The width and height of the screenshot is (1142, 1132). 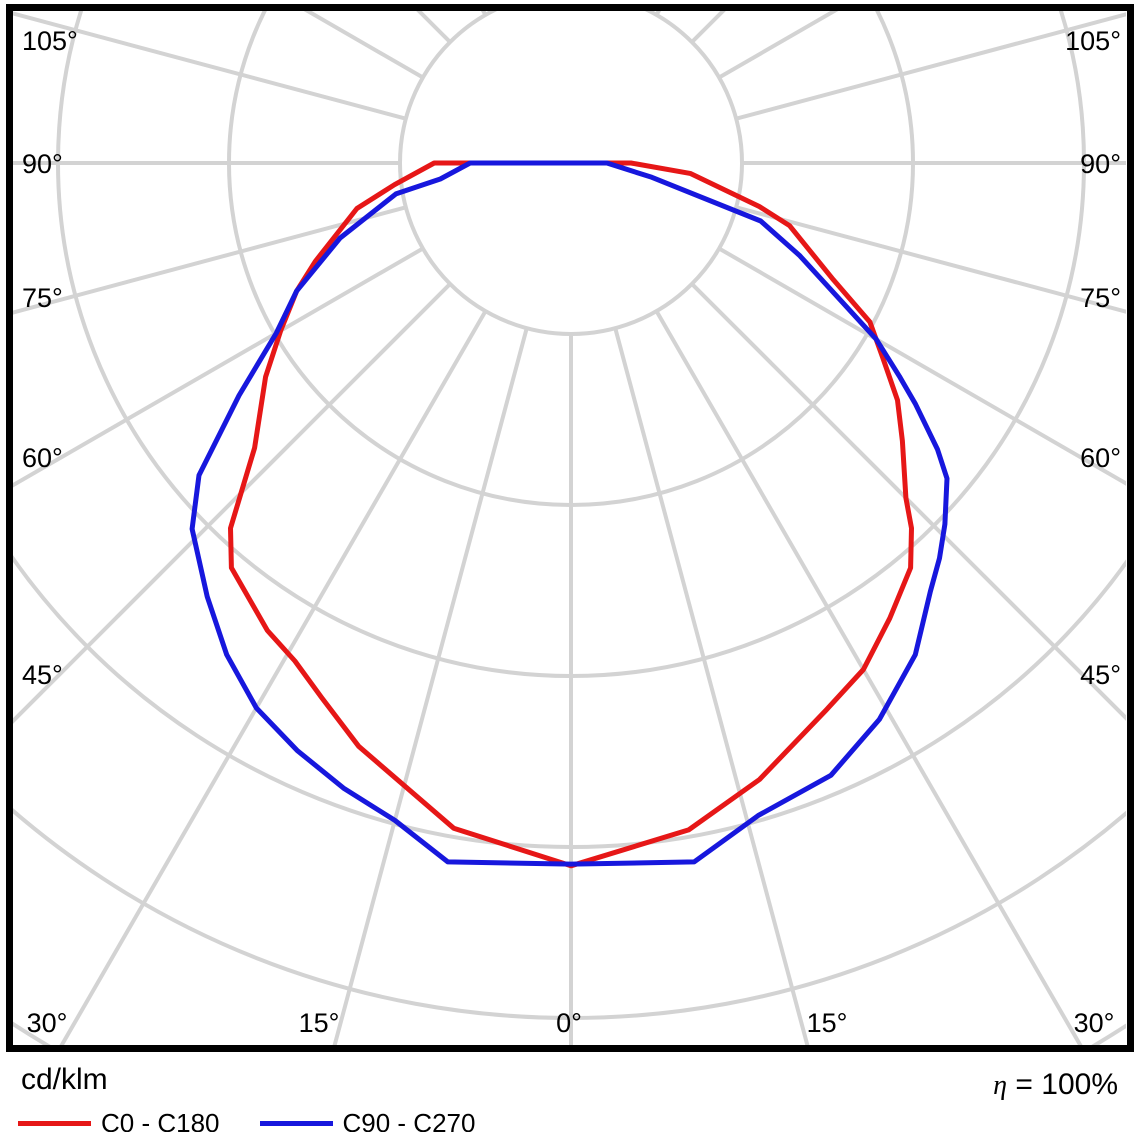 I want to click on grid-spoke--75, so click(x=210, y=260).